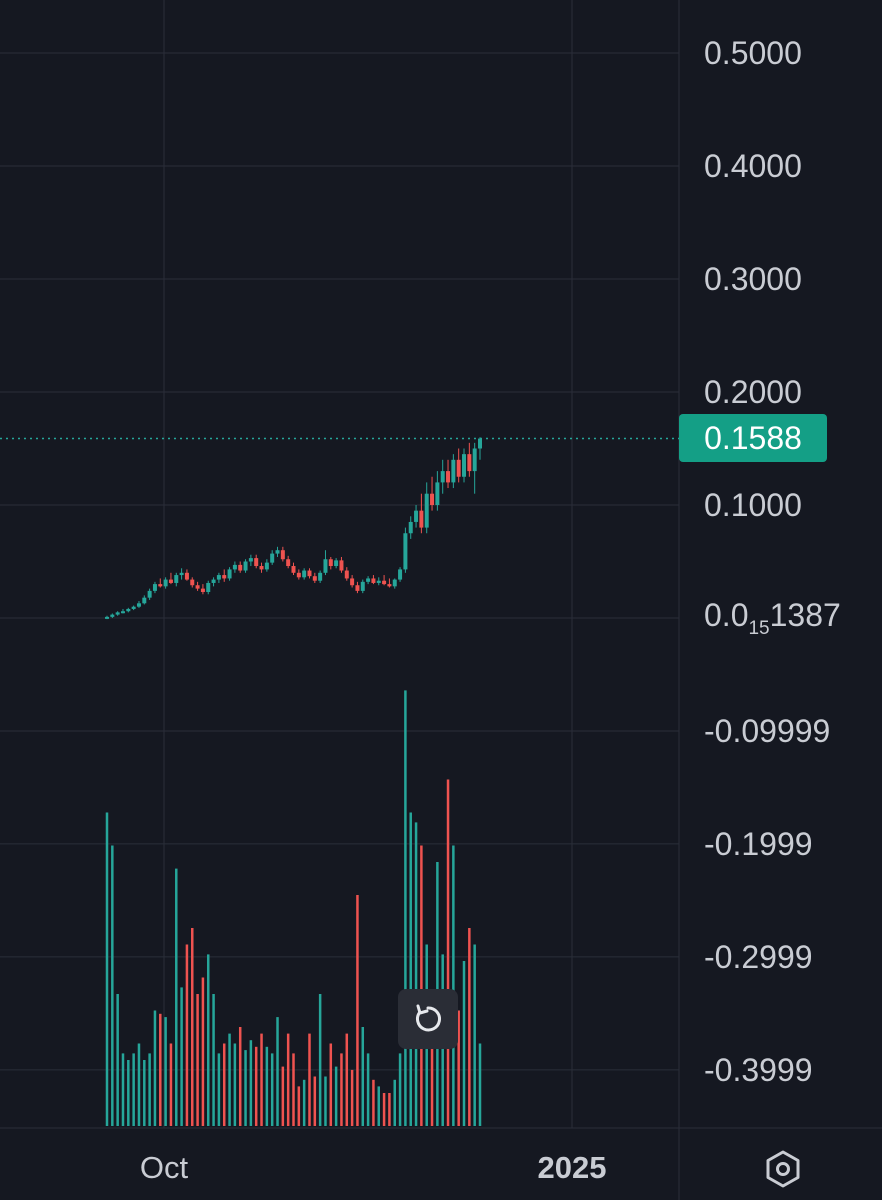  I want to click on time-axis-label: 2025, so click(572, 1167).